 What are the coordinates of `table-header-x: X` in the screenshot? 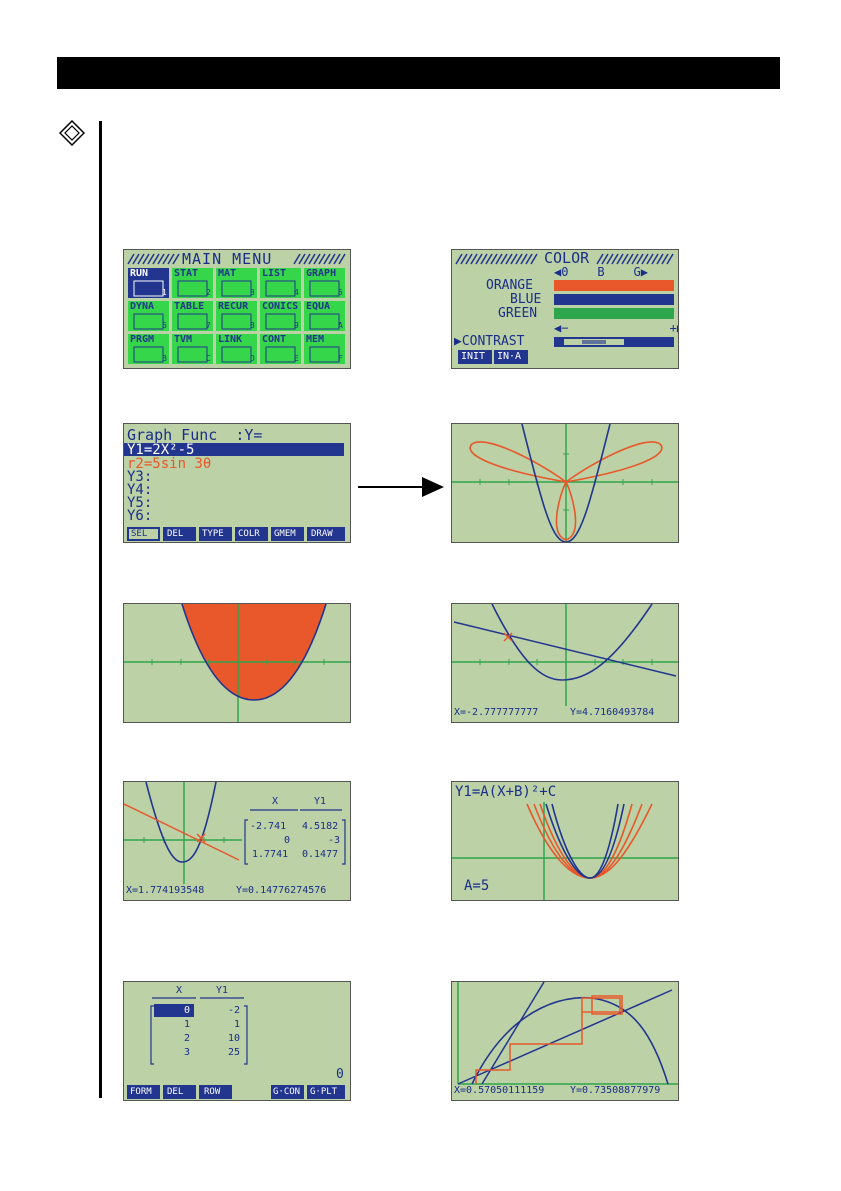 It's located at (275, 801).